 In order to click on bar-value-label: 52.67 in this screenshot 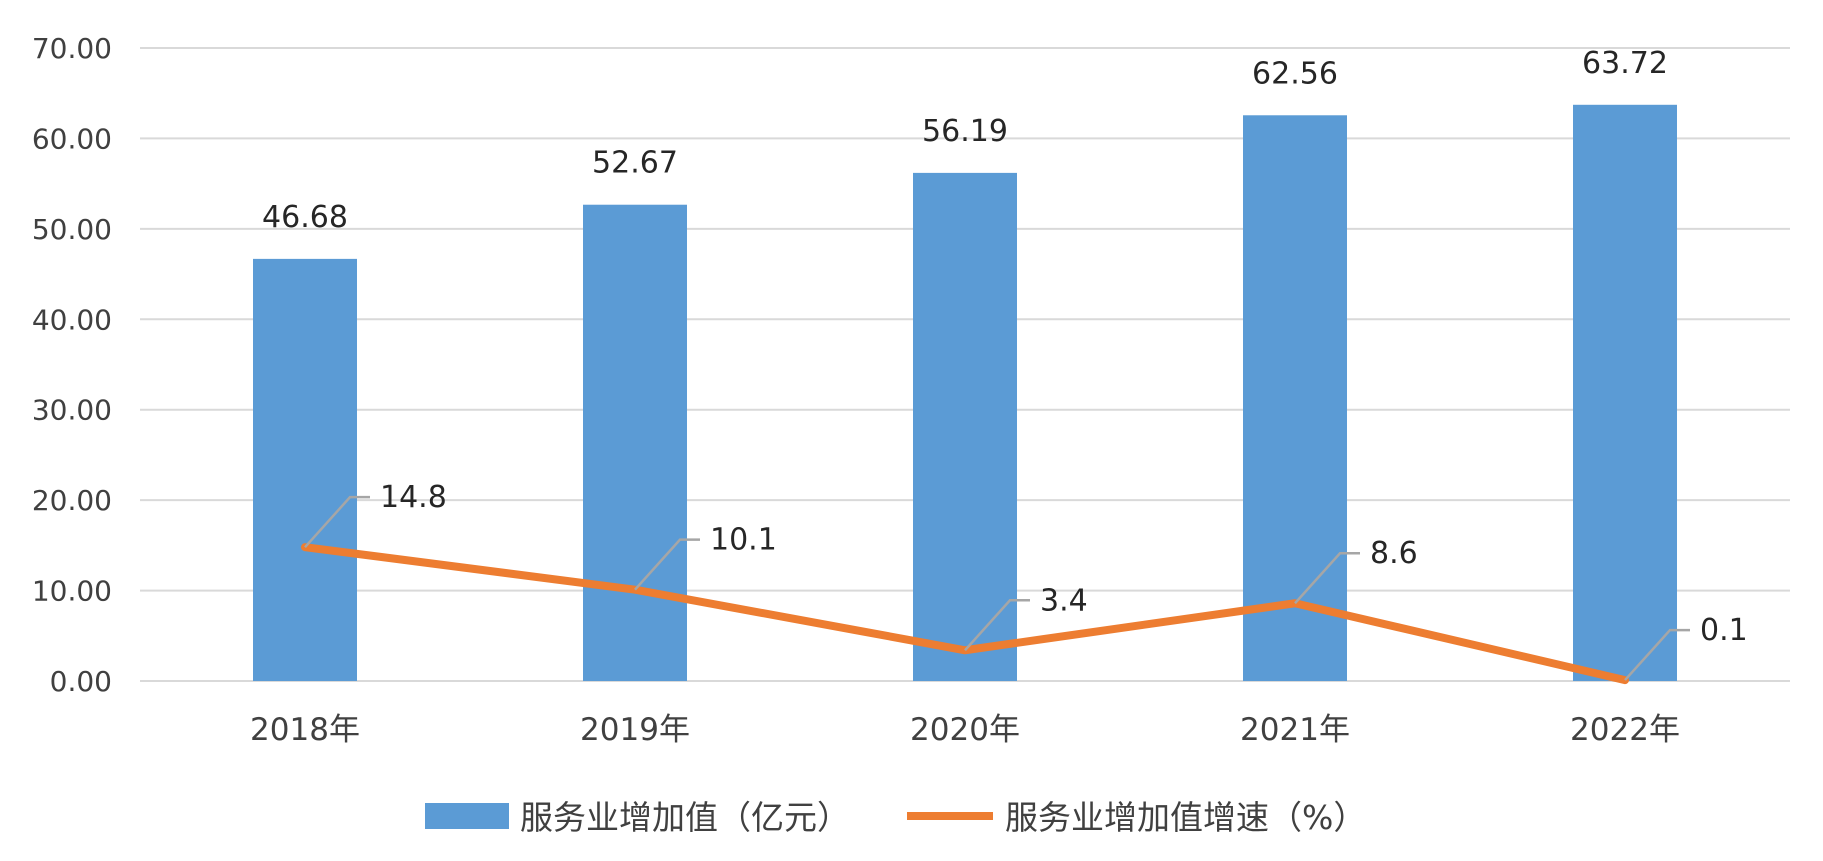, I will do `click(635, 163)`.